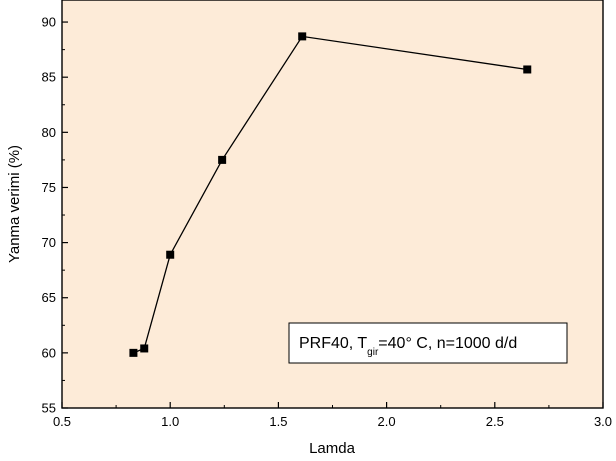 Image resolution: width=616 pixels, height=461 pixels. What do you see at coordinates (603, 421) in the screenshot?
I see `x-tick-label: 3.0` at bounding box center [603, 421].